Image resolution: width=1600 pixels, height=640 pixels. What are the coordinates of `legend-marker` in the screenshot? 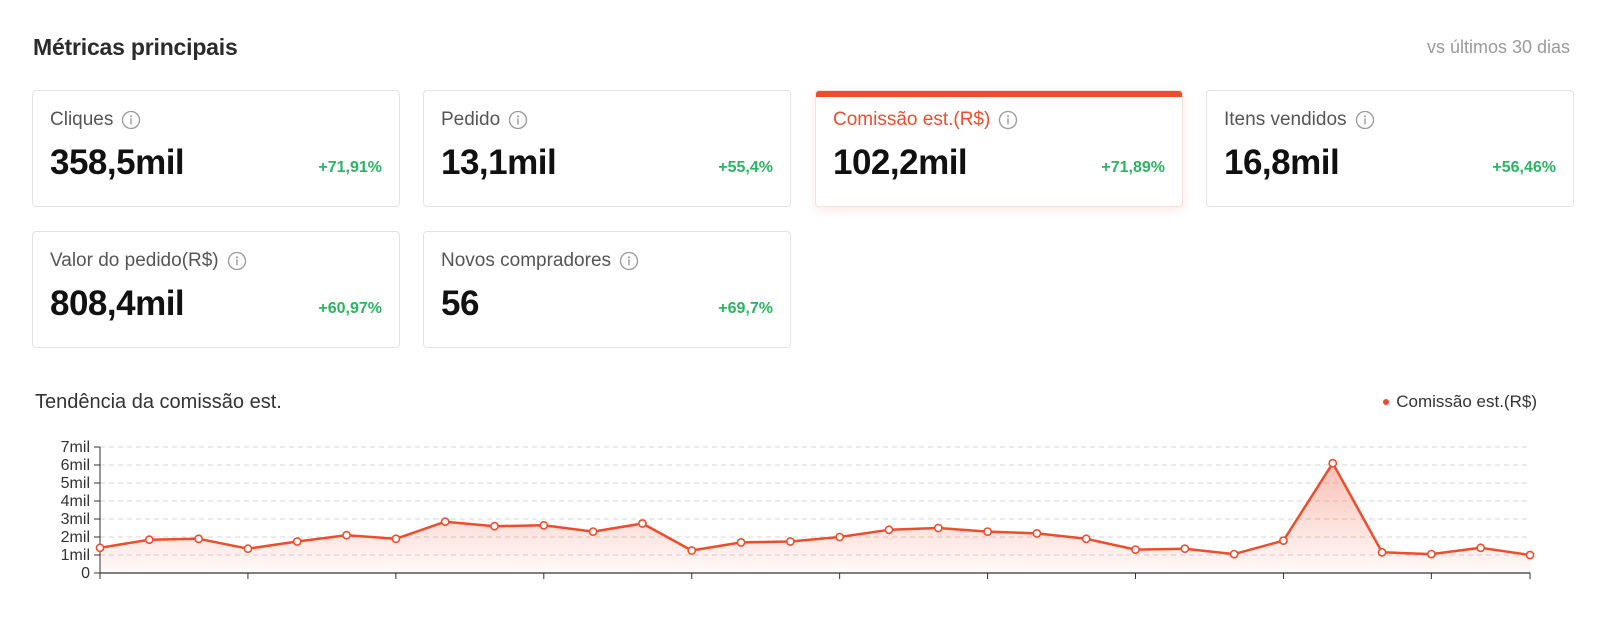 It's located at (1386, 402).